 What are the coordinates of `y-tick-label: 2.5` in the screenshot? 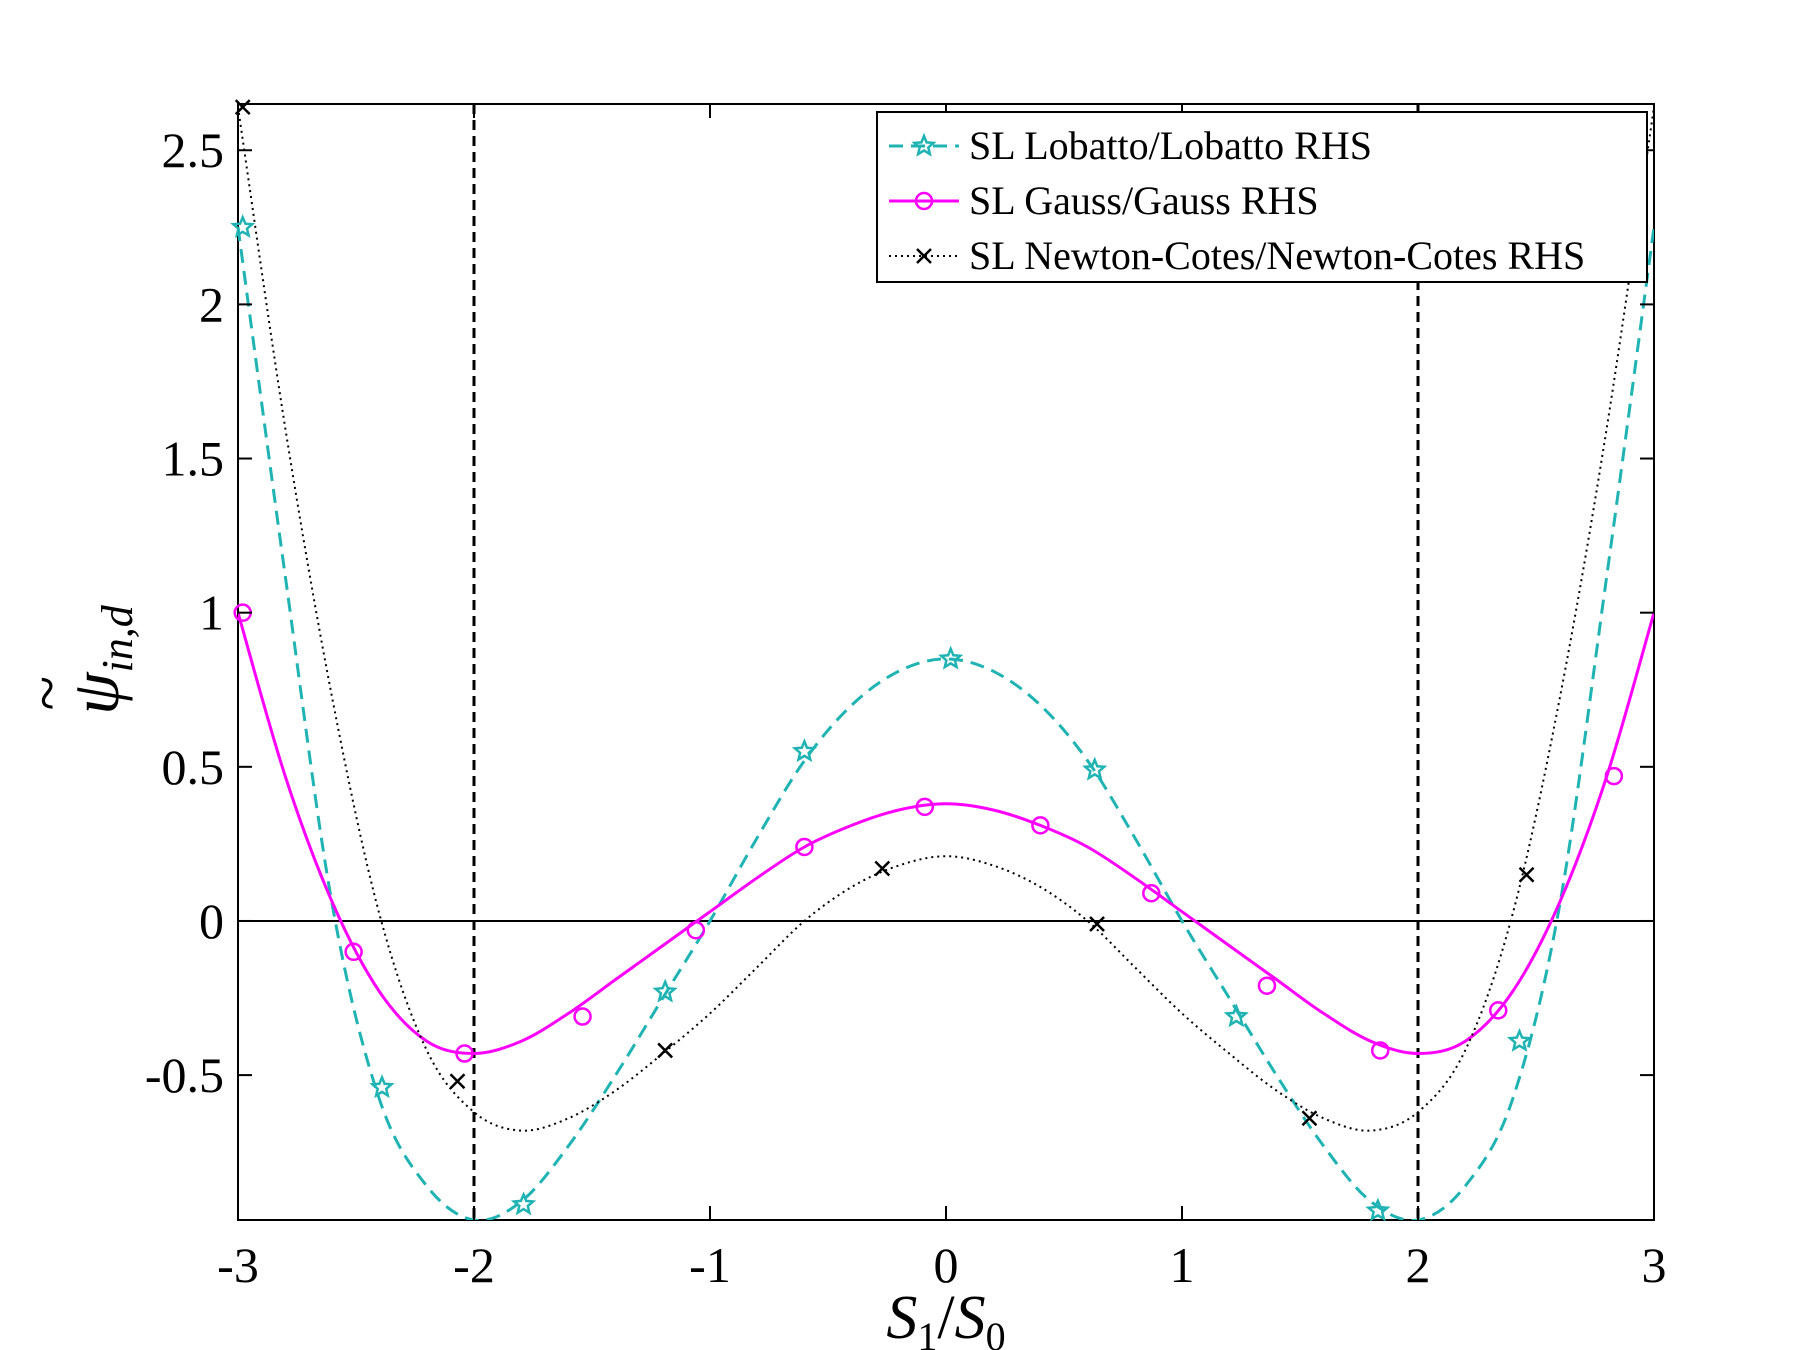 It's located at (193, 150).